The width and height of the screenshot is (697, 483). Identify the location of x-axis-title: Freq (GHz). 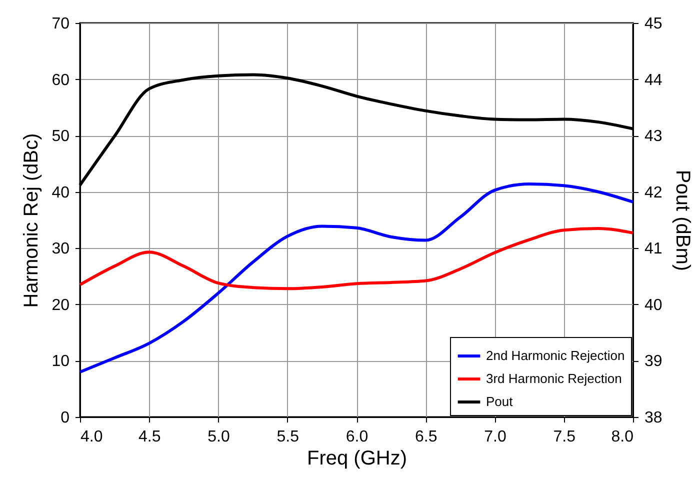
(357, 459).